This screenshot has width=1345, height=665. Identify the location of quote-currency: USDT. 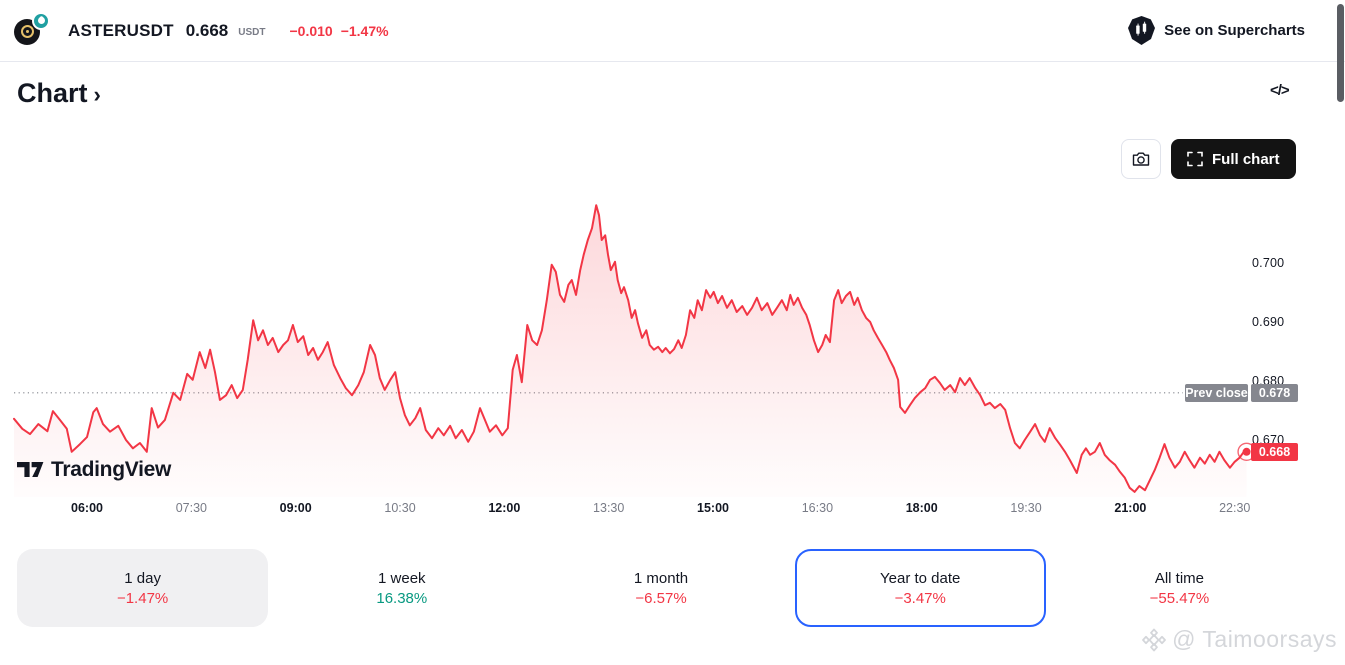
(252, 32).